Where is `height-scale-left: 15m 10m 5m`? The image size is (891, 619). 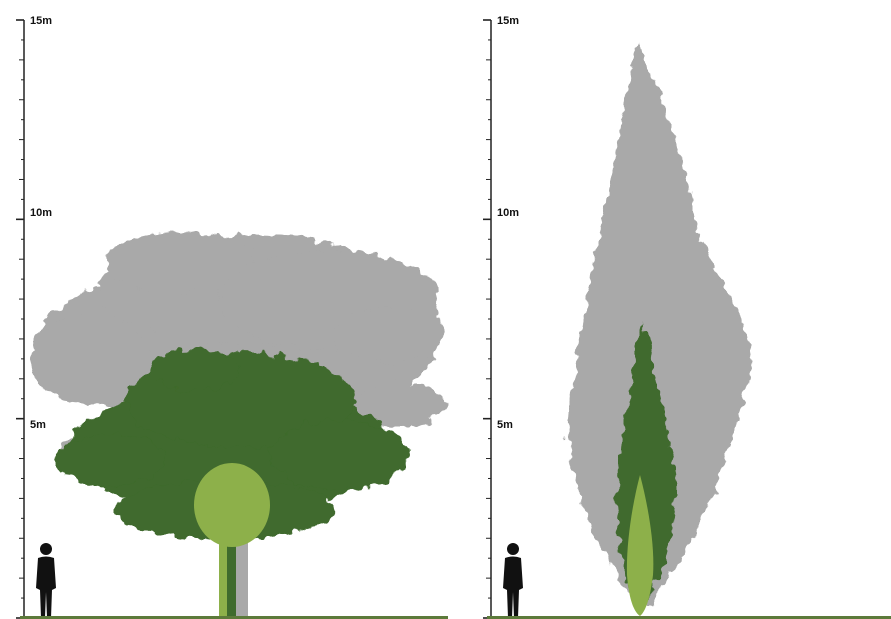 height-scale-left: 15m 10m 5m is located at coordinates (34, 317).